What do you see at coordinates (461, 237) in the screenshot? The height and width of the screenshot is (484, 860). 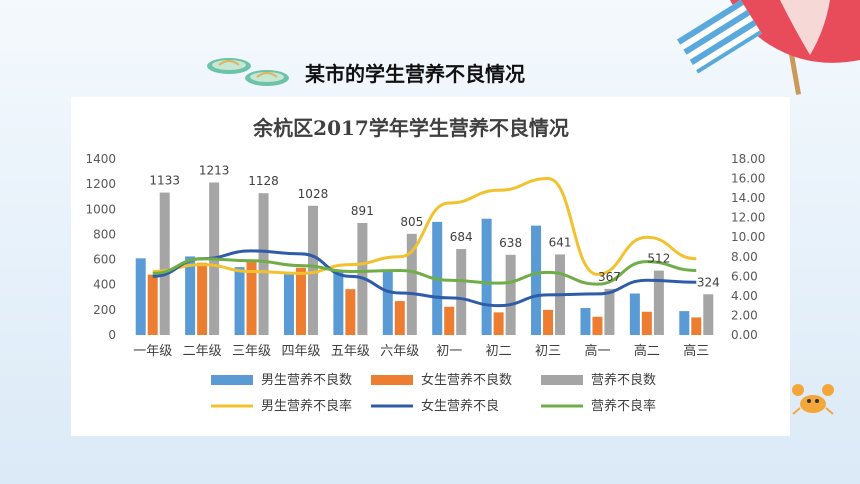 I see `bar-data-label: 684` at bounding box center [461, 237].